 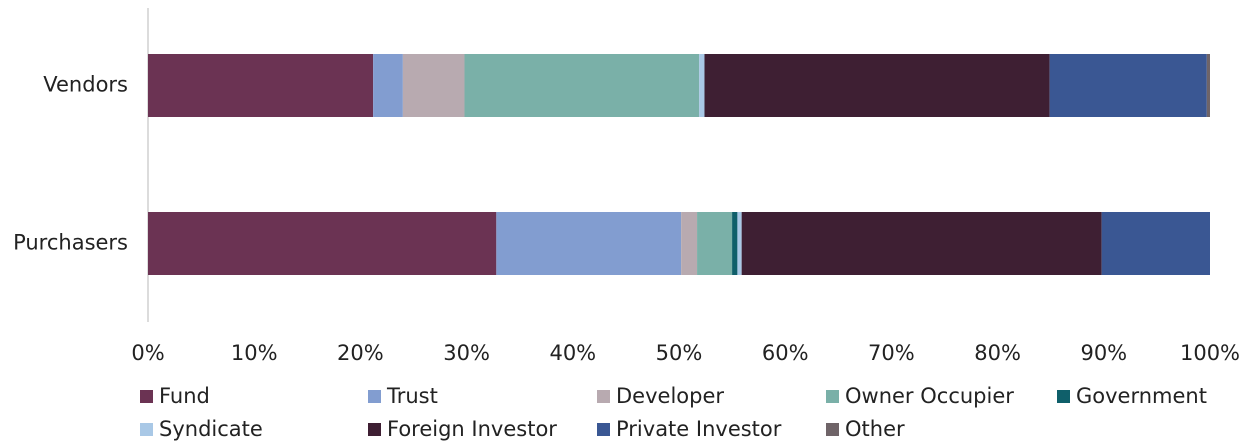 What do you see at coordinates (147, 353) in the screenshot?
I see `x-tick-label: 0%` at bounding box center [147, 353].